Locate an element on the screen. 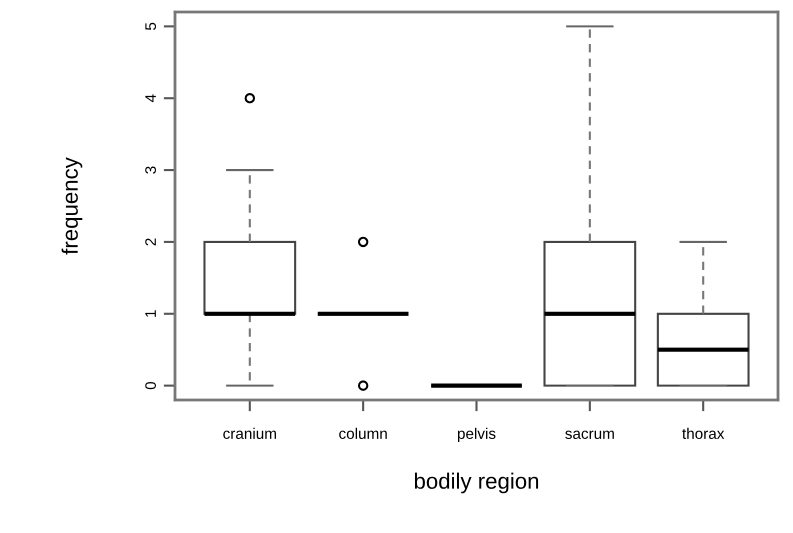 This screenshot has width=793, height=533. x-axis-title: bodily region is located at coordinates (476, 483).